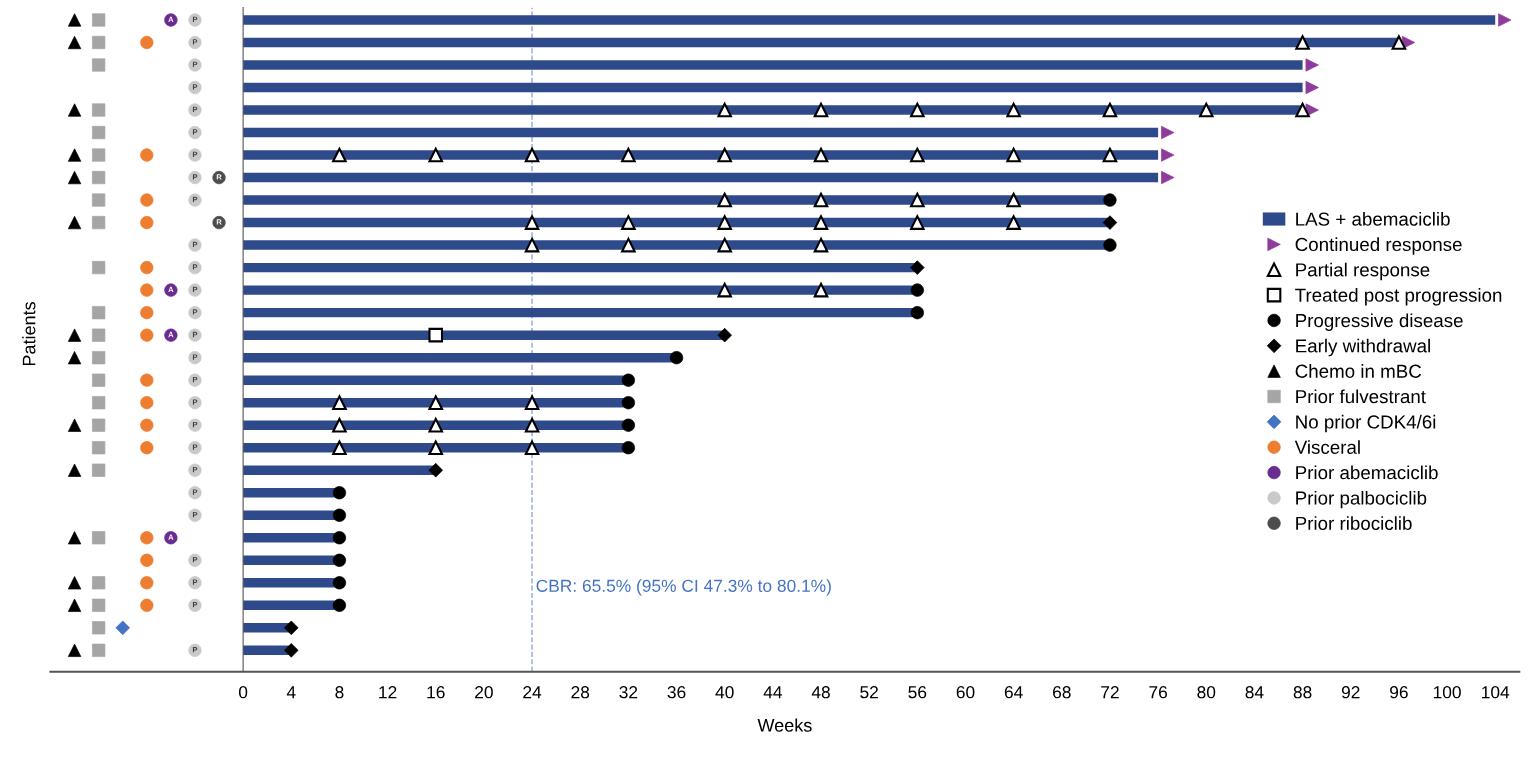 This screenshot has width=1530, height=759. Describe the element at coordinates (1366, 423) in the screenshot. I see `legend-label: No prior CDK4/6i` at that location.